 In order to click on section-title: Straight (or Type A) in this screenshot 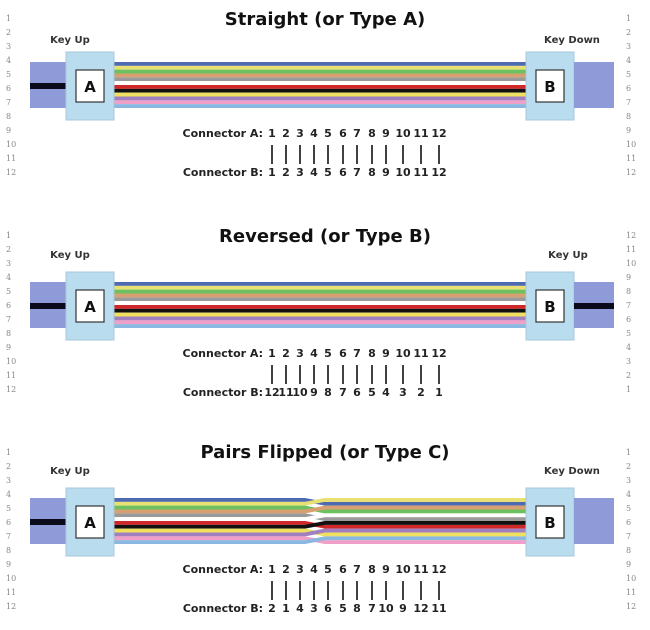, I will do `click(325, 19)`.